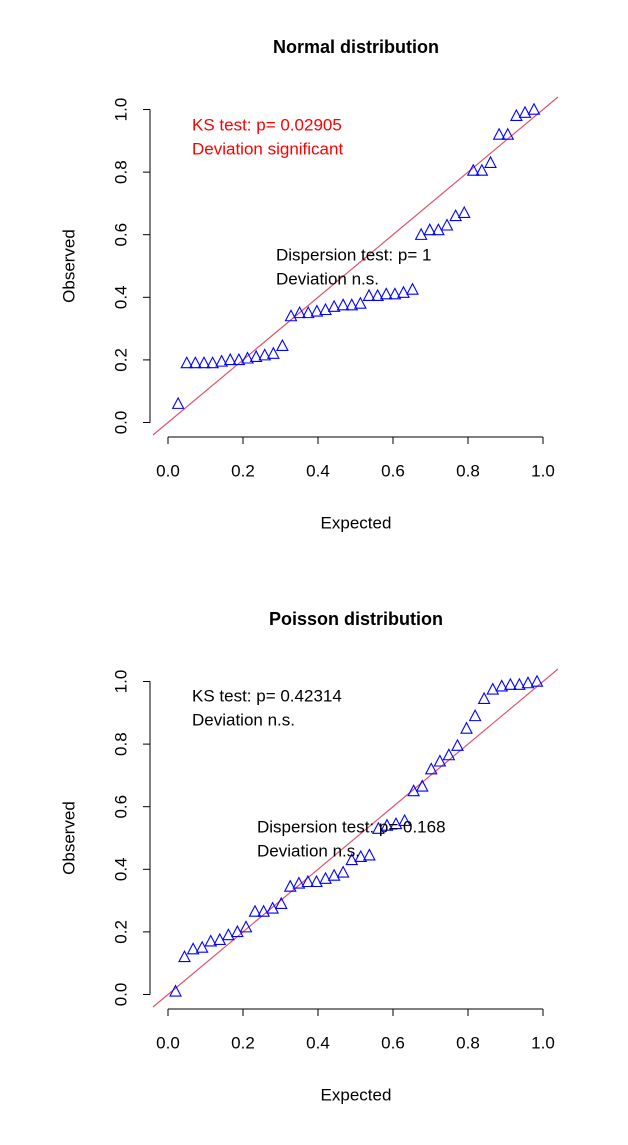 The height and width of the screenshot is (1145, 628). What do you see at coordinates (120, 110) in the screenshot?
I see `y-tick-label: 1.0` at bounding box center [120, 110].